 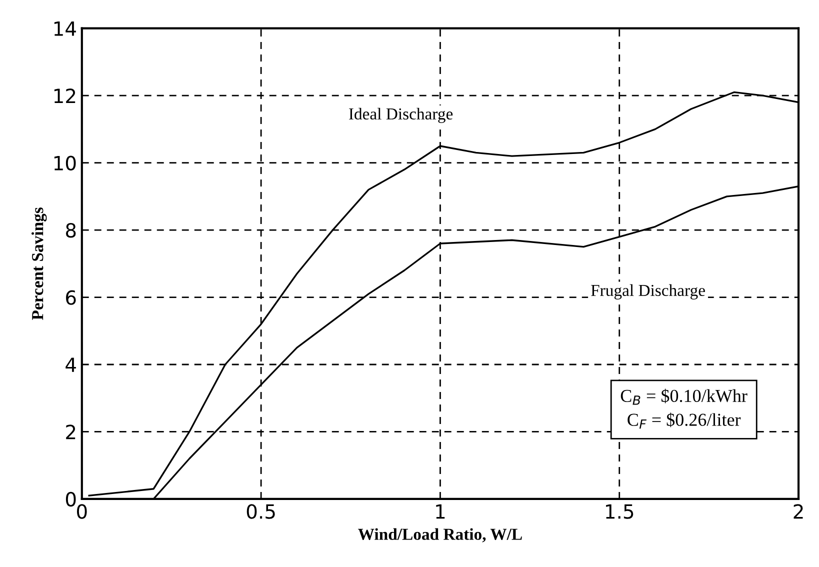 What do you see at coordinates (39, 264) in the screenshot?
I see `y-axis-title: Percent Savings` at bounding box center [39, 264].